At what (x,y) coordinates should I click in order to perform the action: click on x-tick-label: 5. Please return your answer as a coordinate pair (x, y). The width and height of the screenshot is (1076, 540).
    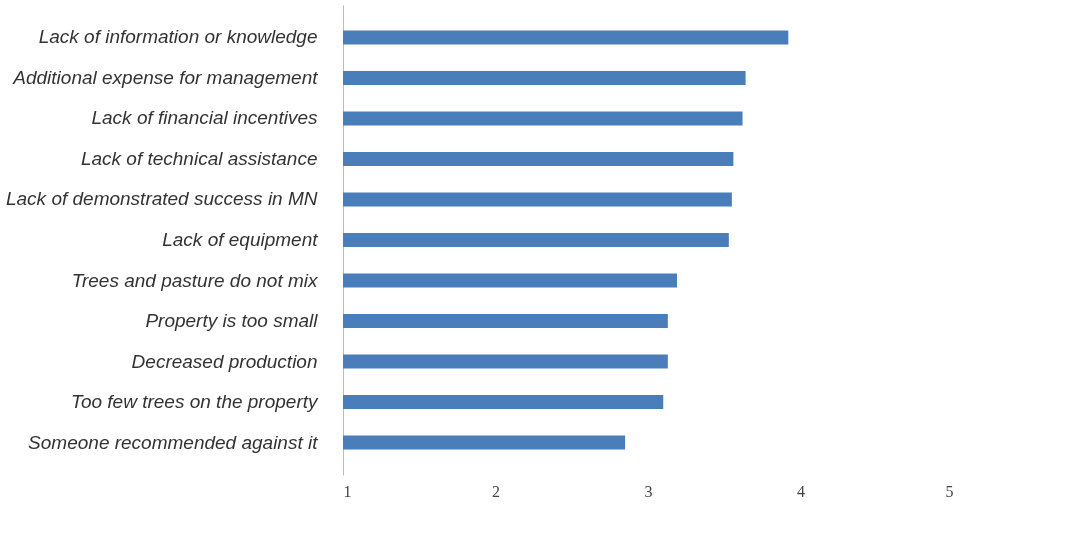
    Looking at the image, I should click on (949, 491).